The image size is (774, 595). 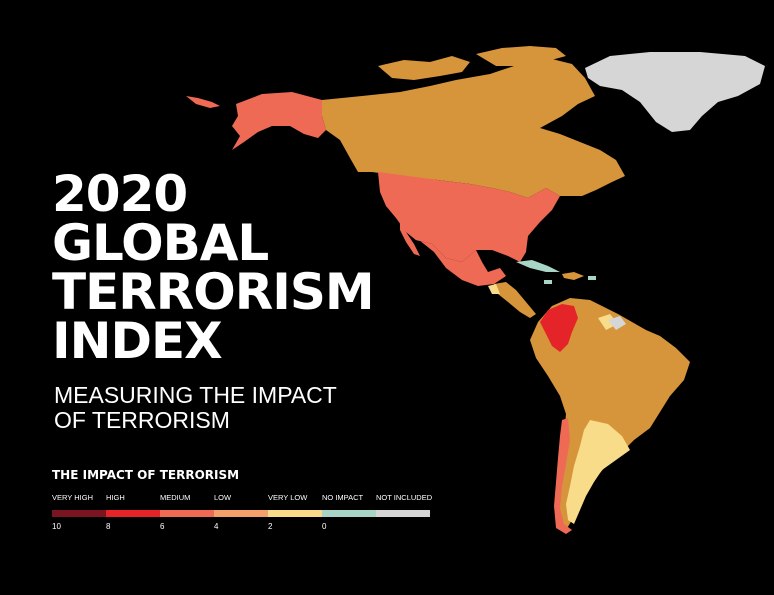 I want to click on central-america-region, so click(x=515, y=300).